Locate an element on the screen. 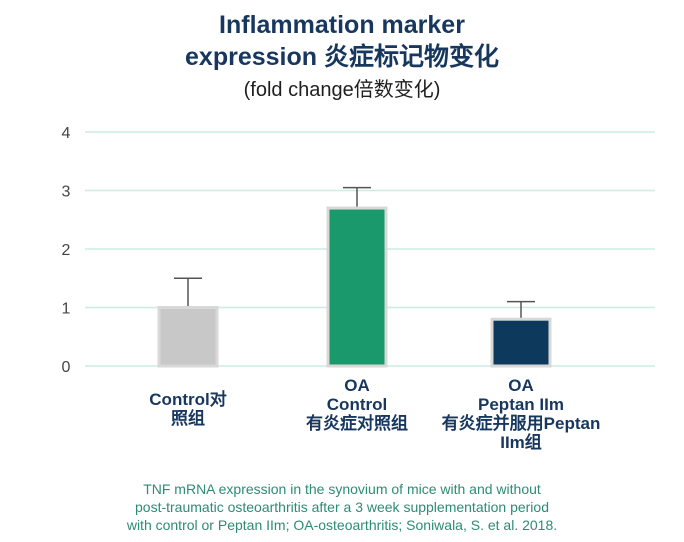 This screenshot has width=684, height=542. x-tick-label: Control对 照组 is located at coordinates (188, 409).